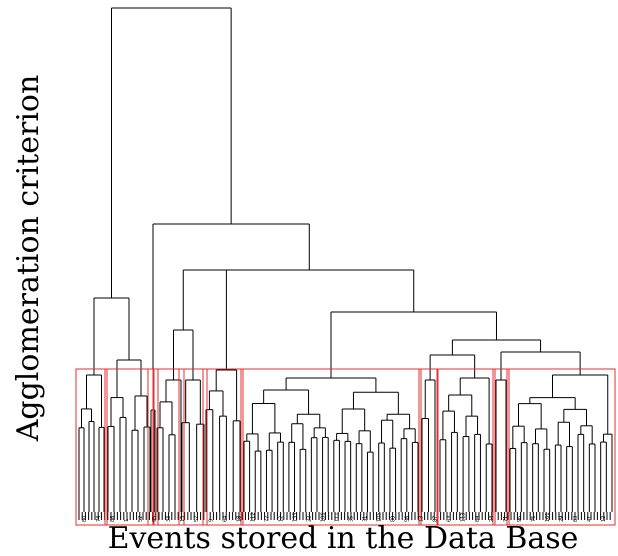 This screenshot has width=618, height=556. Describe the element at coordinates (197, 519) in the screenshot. I see `leaf-label: 57` at that location.